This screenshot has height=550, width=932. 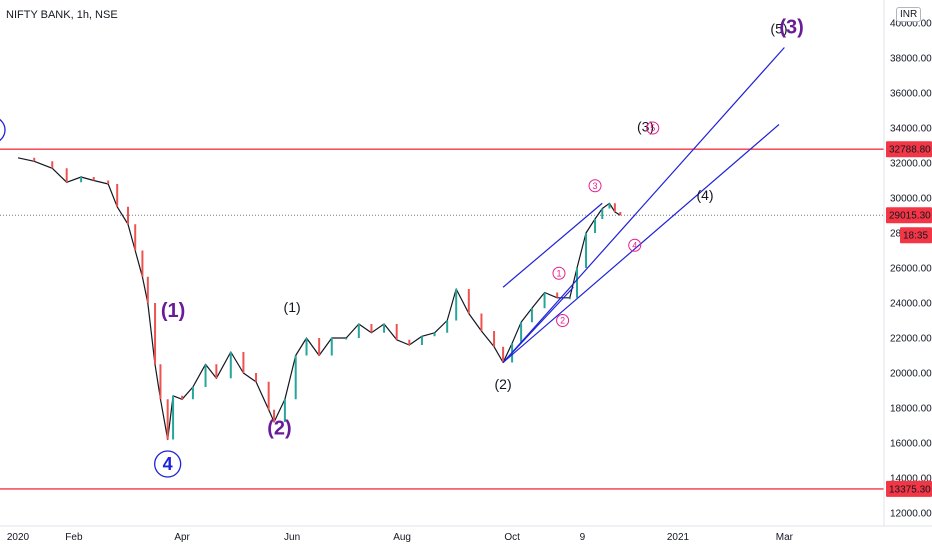 I want to click on countdown-tag-bg, so click(x=916, y=235).